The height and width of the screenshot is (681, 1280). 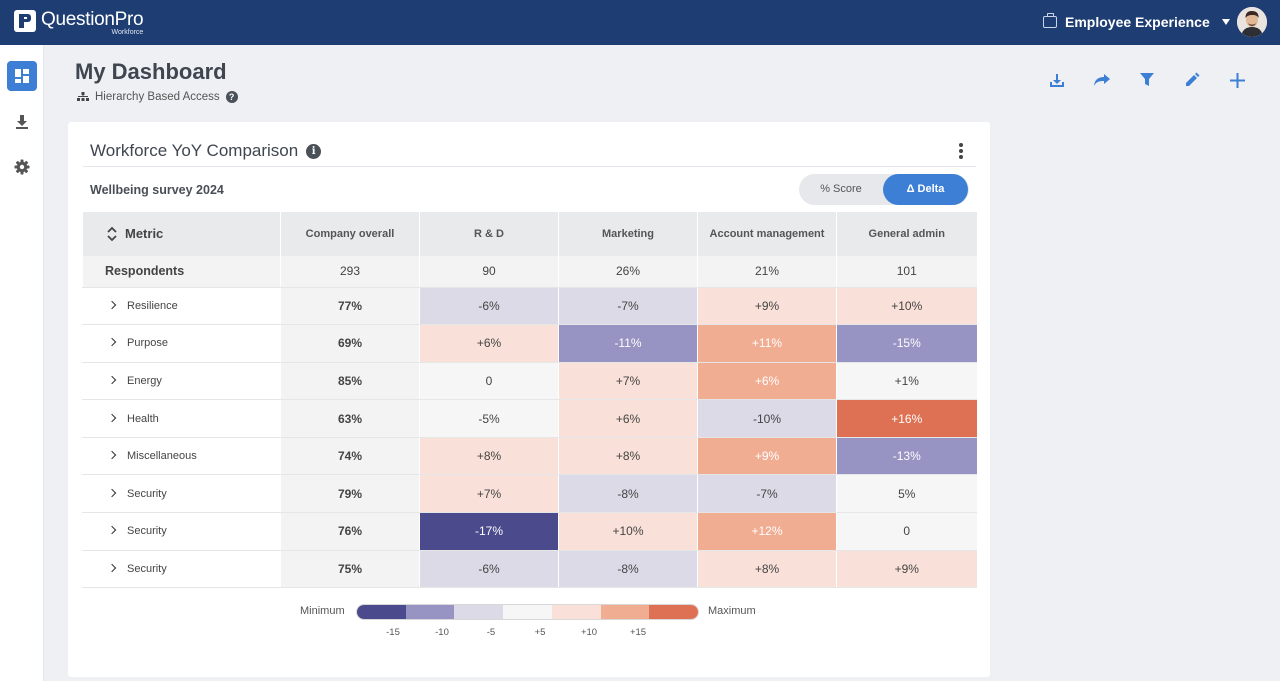 What do you see at coordinates (22, 363) in the screenshot?
I see `sidebar` at bounding box center [22, 363].